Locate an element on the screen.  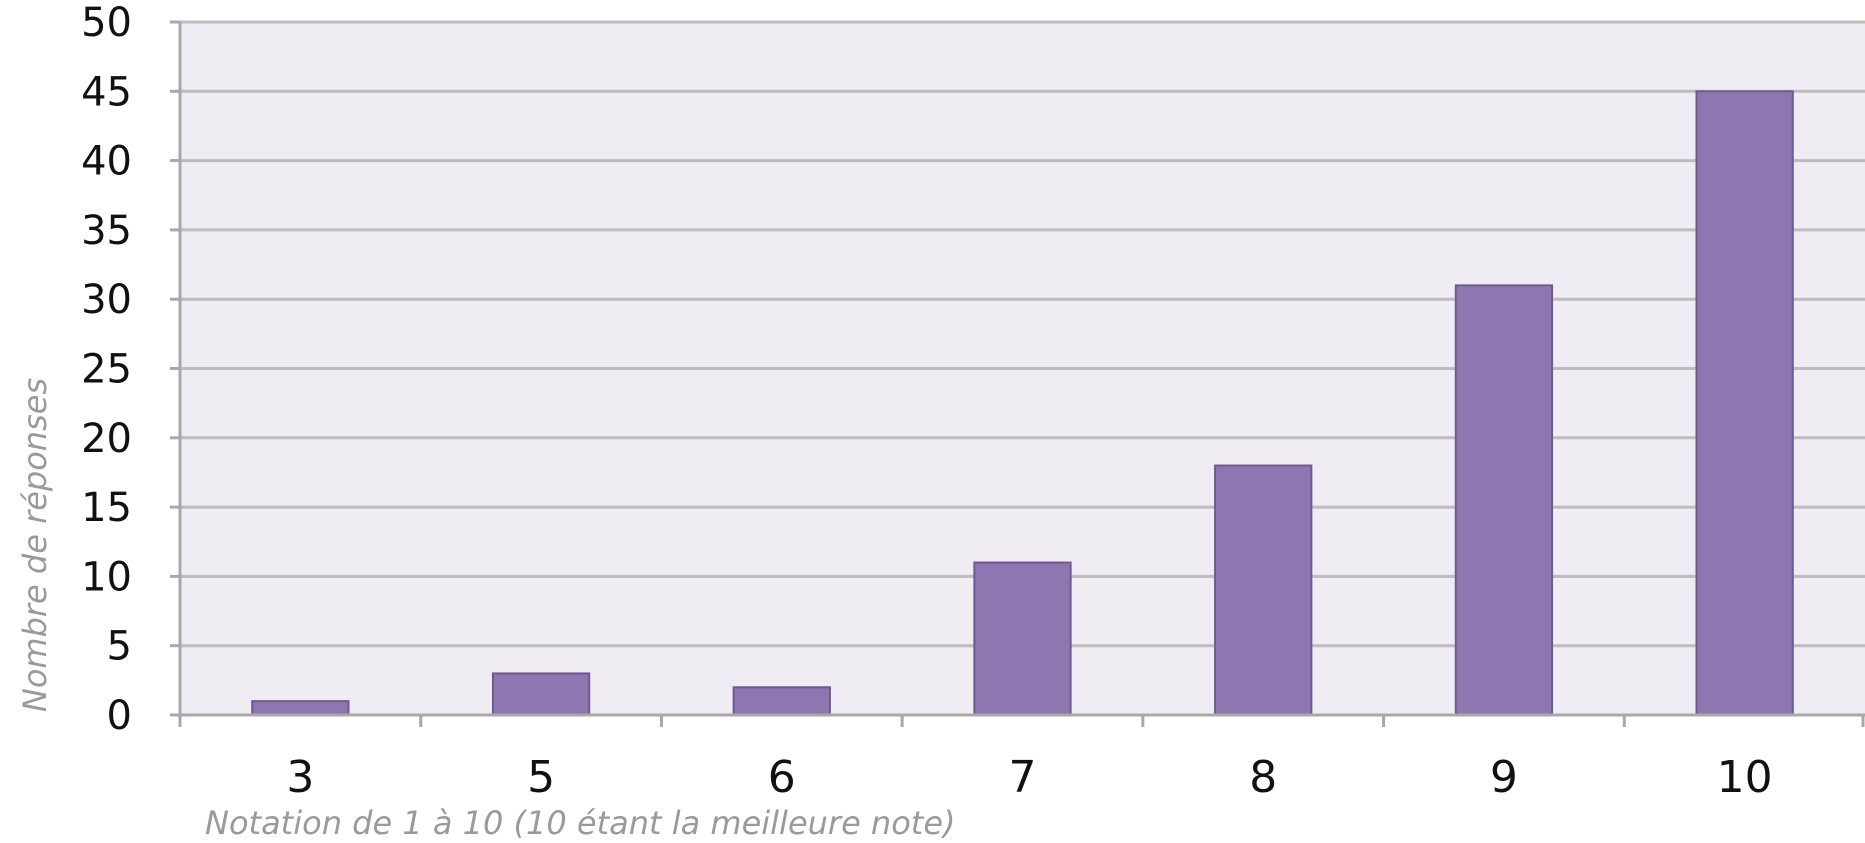
x-tick-label: 10 is located at coordinates (1745, 777).